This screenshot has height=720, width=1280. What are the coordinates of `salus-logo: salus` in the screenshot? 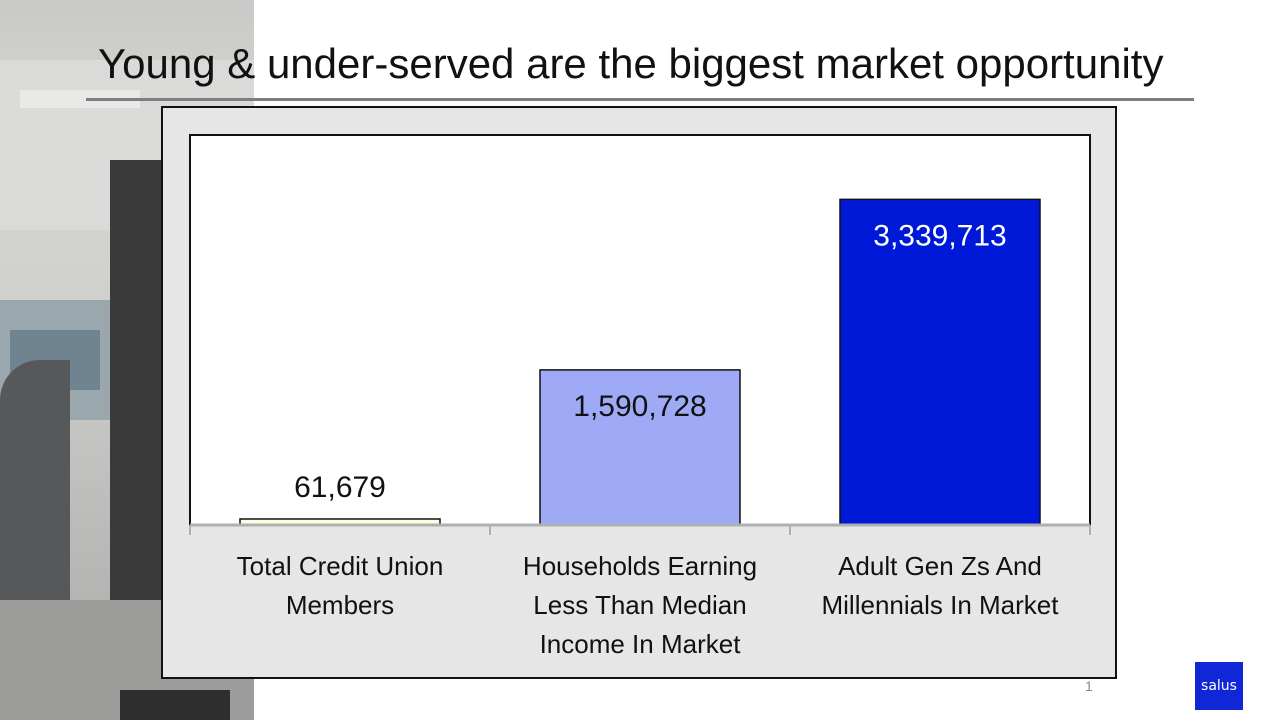 It's located at (1219, 686).